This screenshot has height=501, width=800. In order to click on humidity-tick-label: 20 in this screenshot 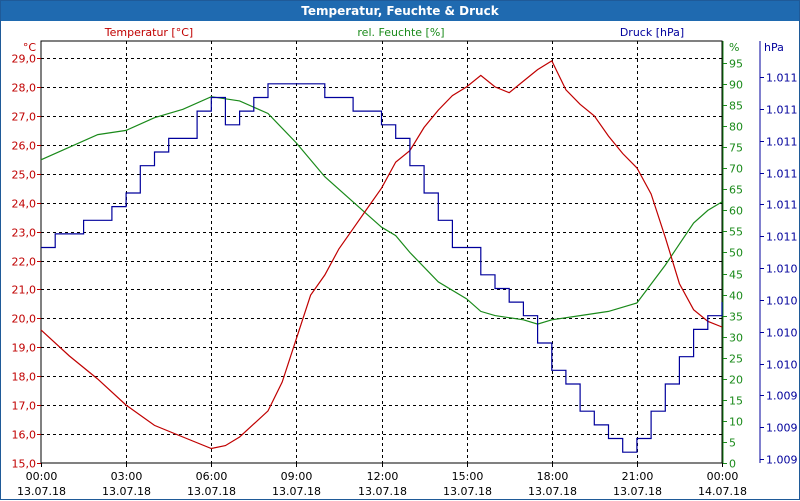, I will do `click(736, 380)`.